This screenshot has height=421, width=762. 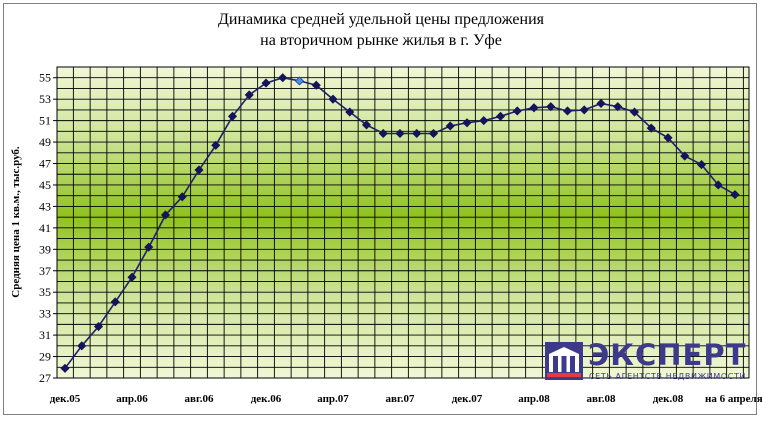 I want to click on data-point-highlighted, so click(x=299, y=81).